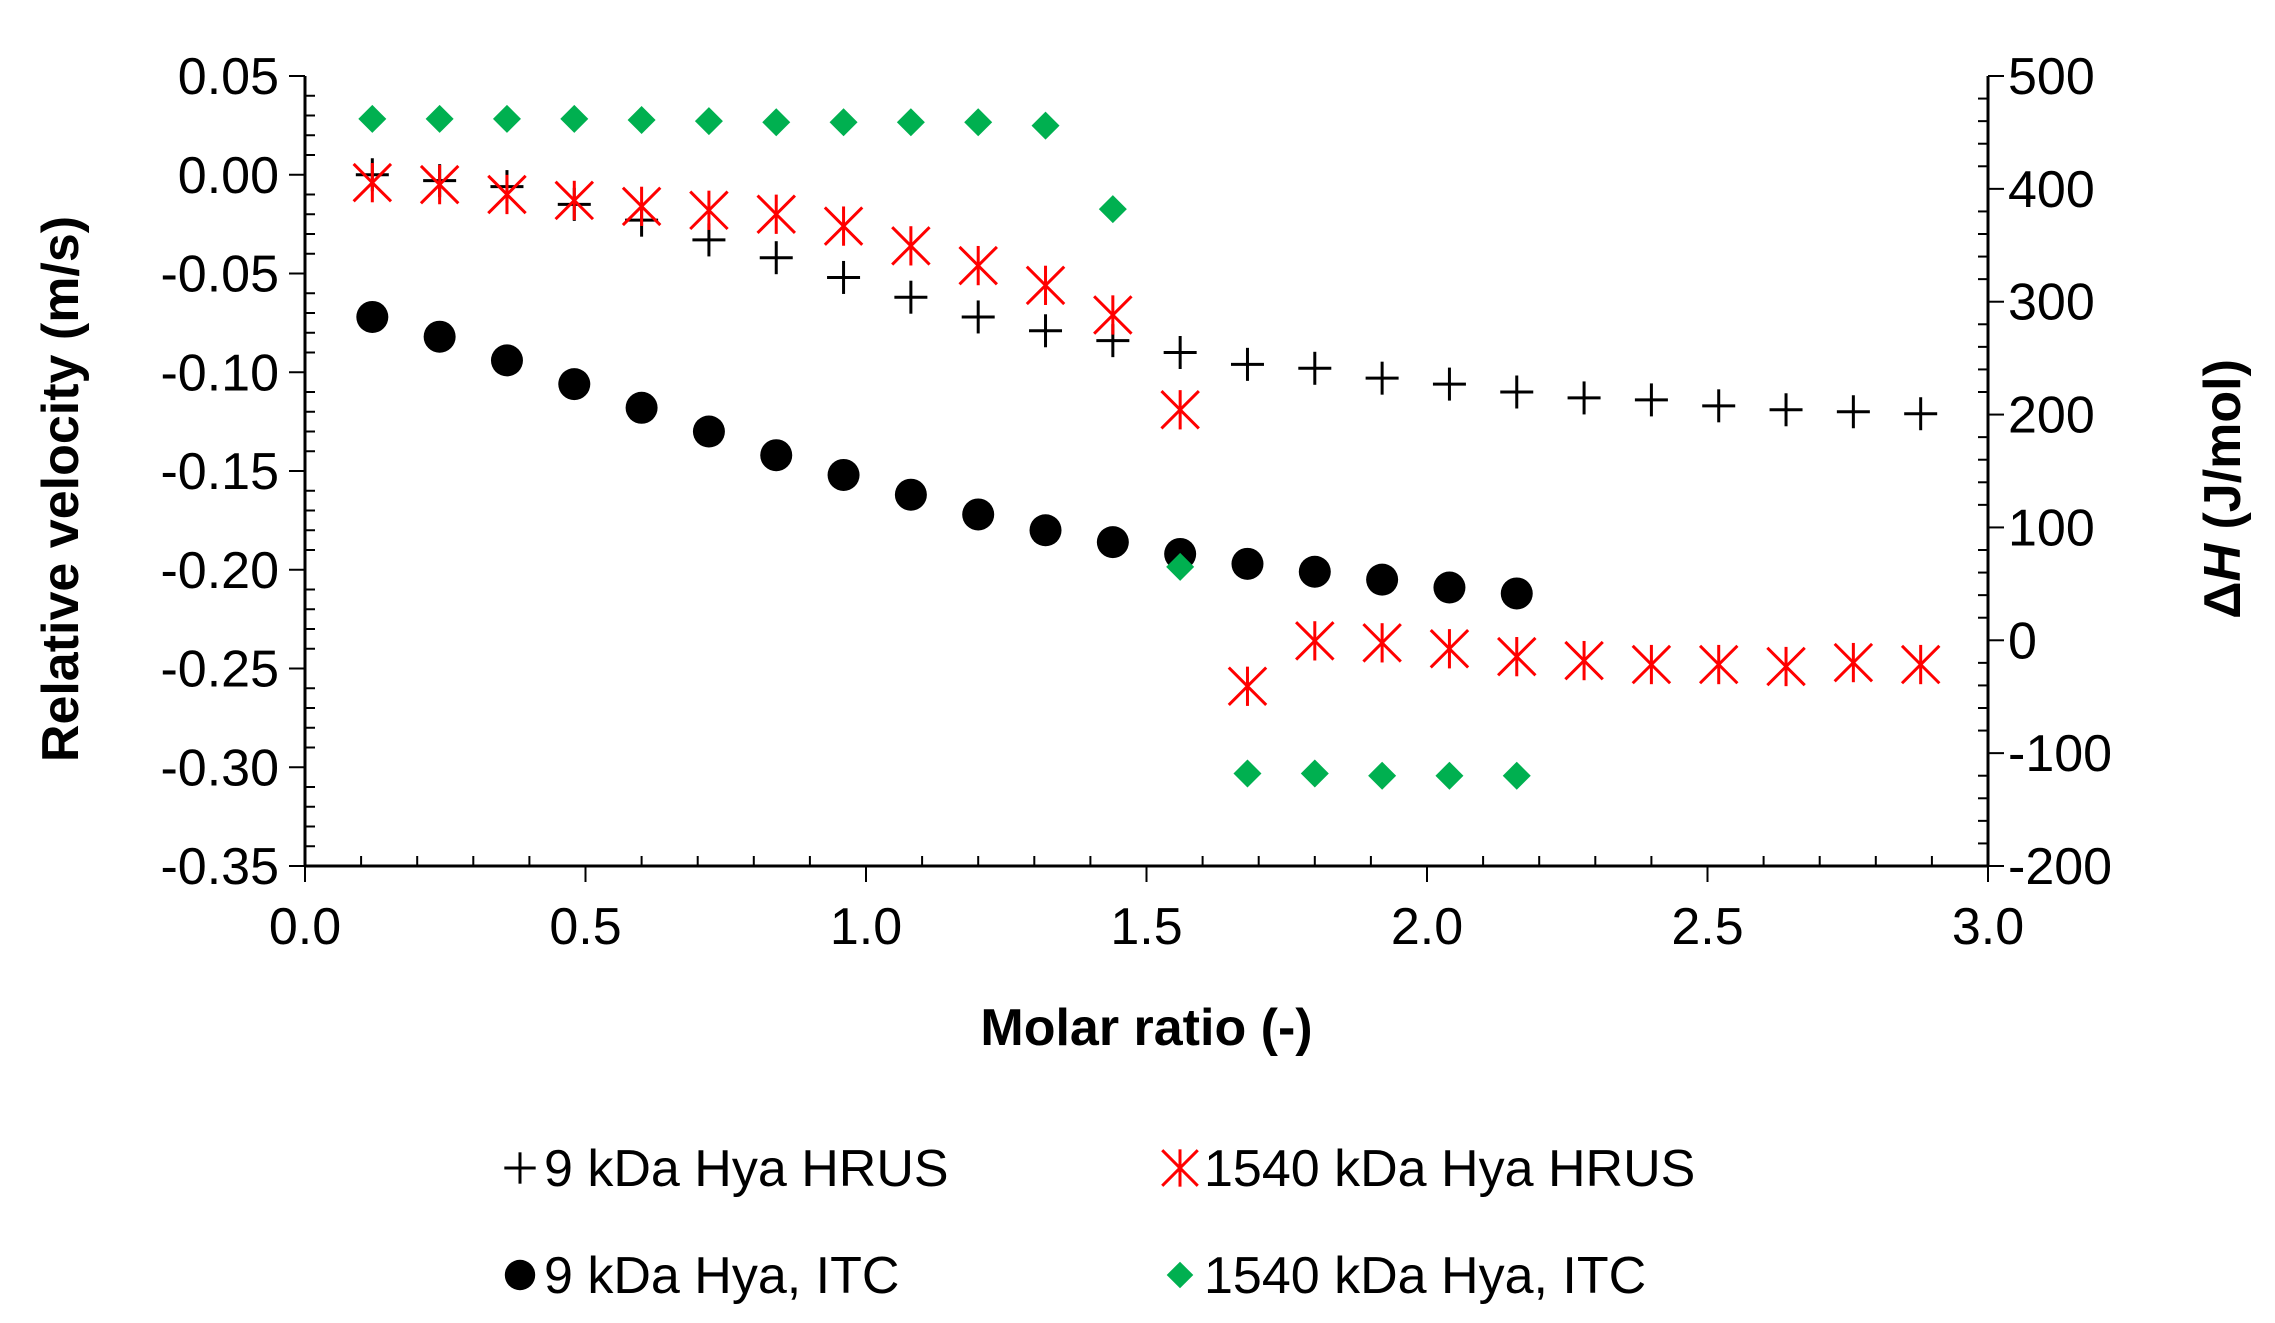 The image size is (2275, 1323). What do you see at coordinates (228, 176) in the screenshot?
I see `y-left-tick-label: 0.00` at bounding box center [228, 176].